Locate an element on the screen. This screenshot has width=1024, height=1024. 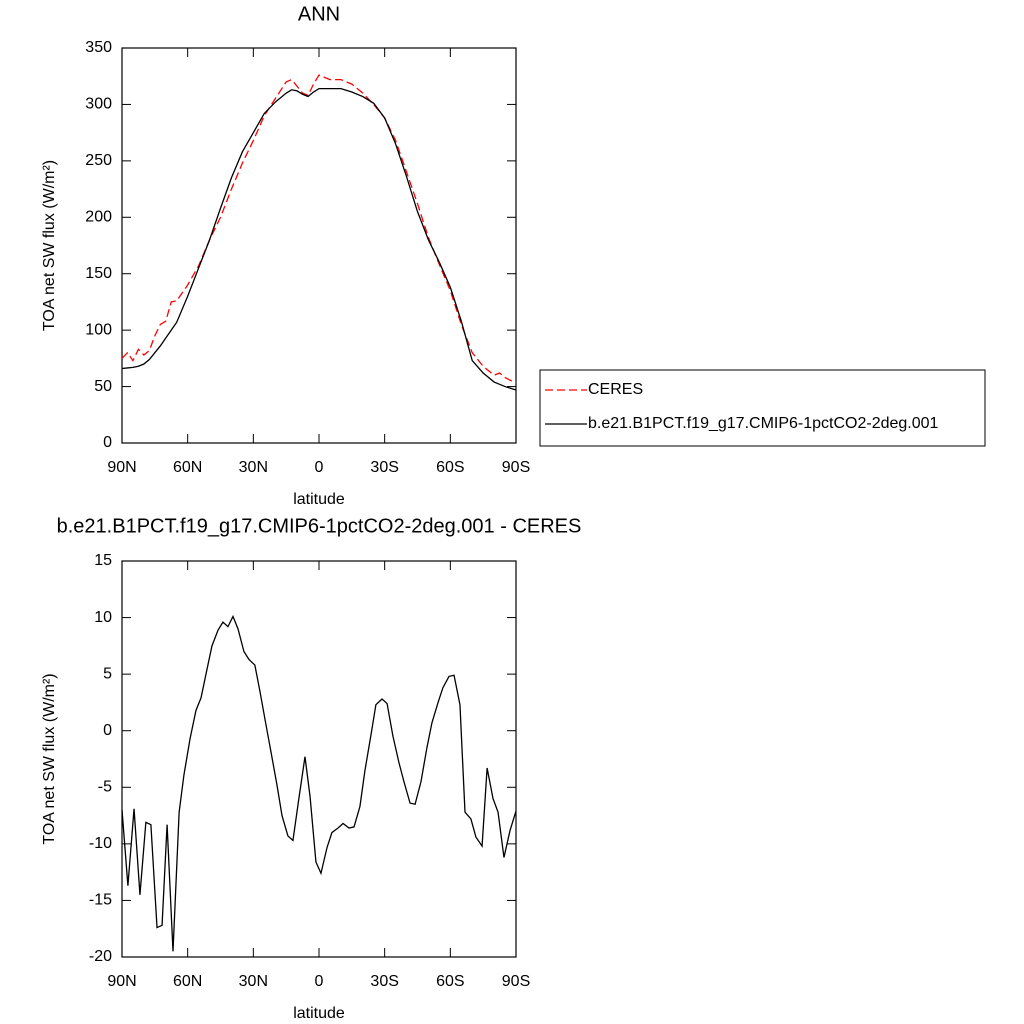
y-tick-label: 15 is located at coordinates (103, 560).